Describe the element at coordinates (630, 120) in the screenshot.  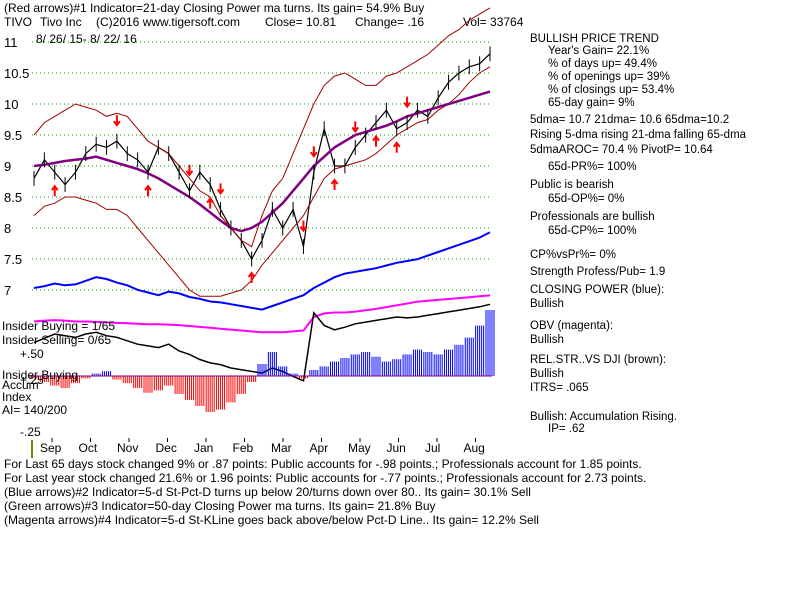
I see `dma-values: 5dma= 10.7 21dma= 10.6 65dma=10.2` at that location.